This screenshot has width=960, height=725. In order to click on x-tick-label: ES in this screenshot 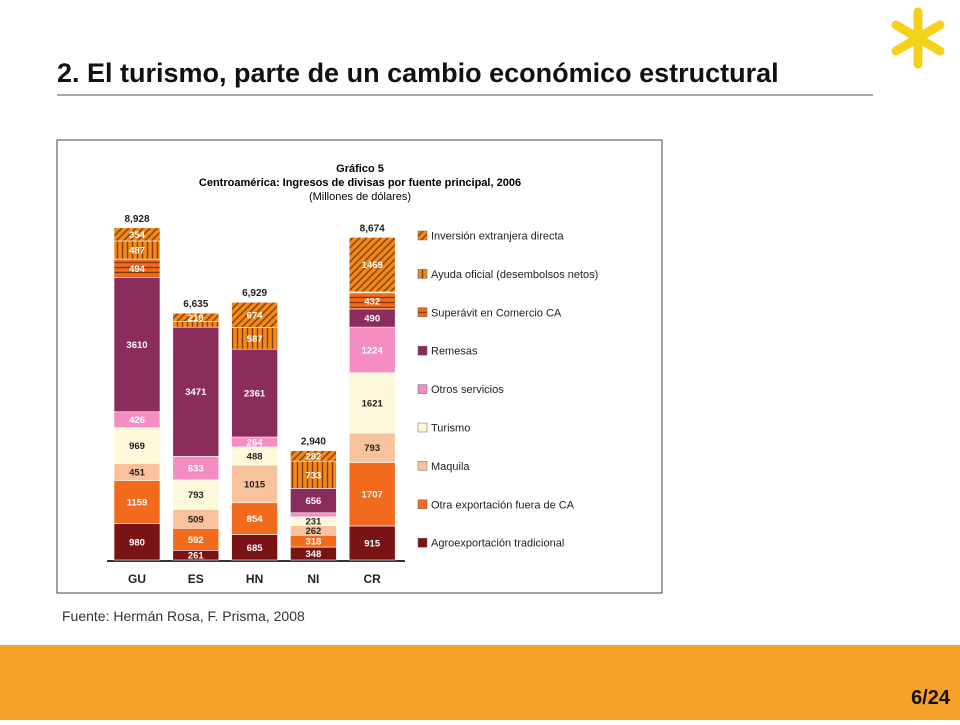, I will do `click(196, 579)`.